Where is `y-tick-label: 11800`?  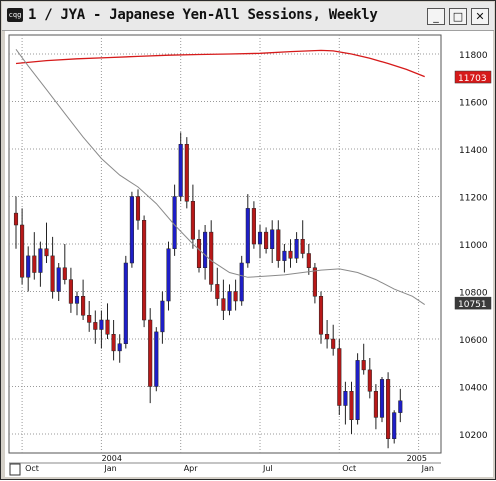 y-tick-label: 11800 is located at coordinates (473, 56).